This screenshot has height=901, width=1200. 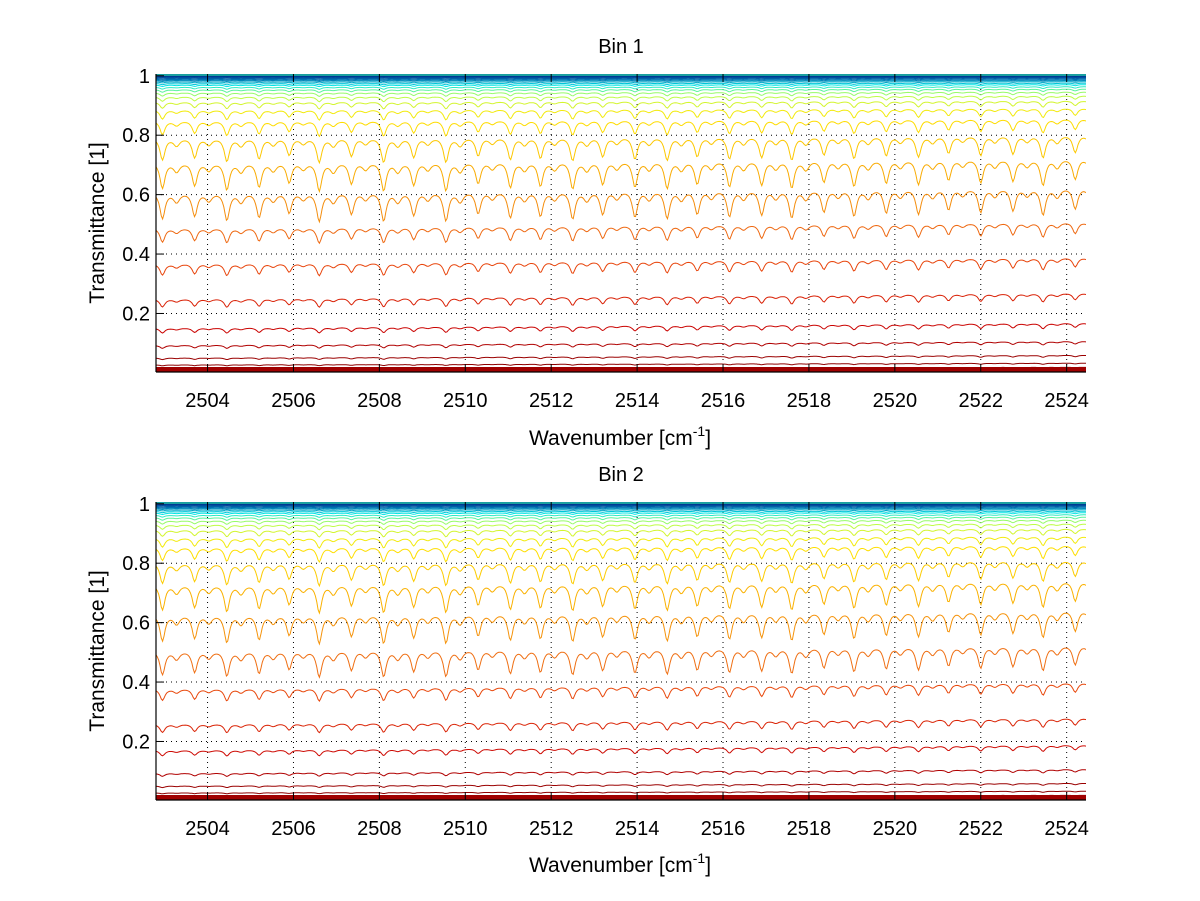 What do you see at coordinates (621, 47) in the screenshot?
I see `subplot-title: Bin 1` at bounding box center [621, 47].